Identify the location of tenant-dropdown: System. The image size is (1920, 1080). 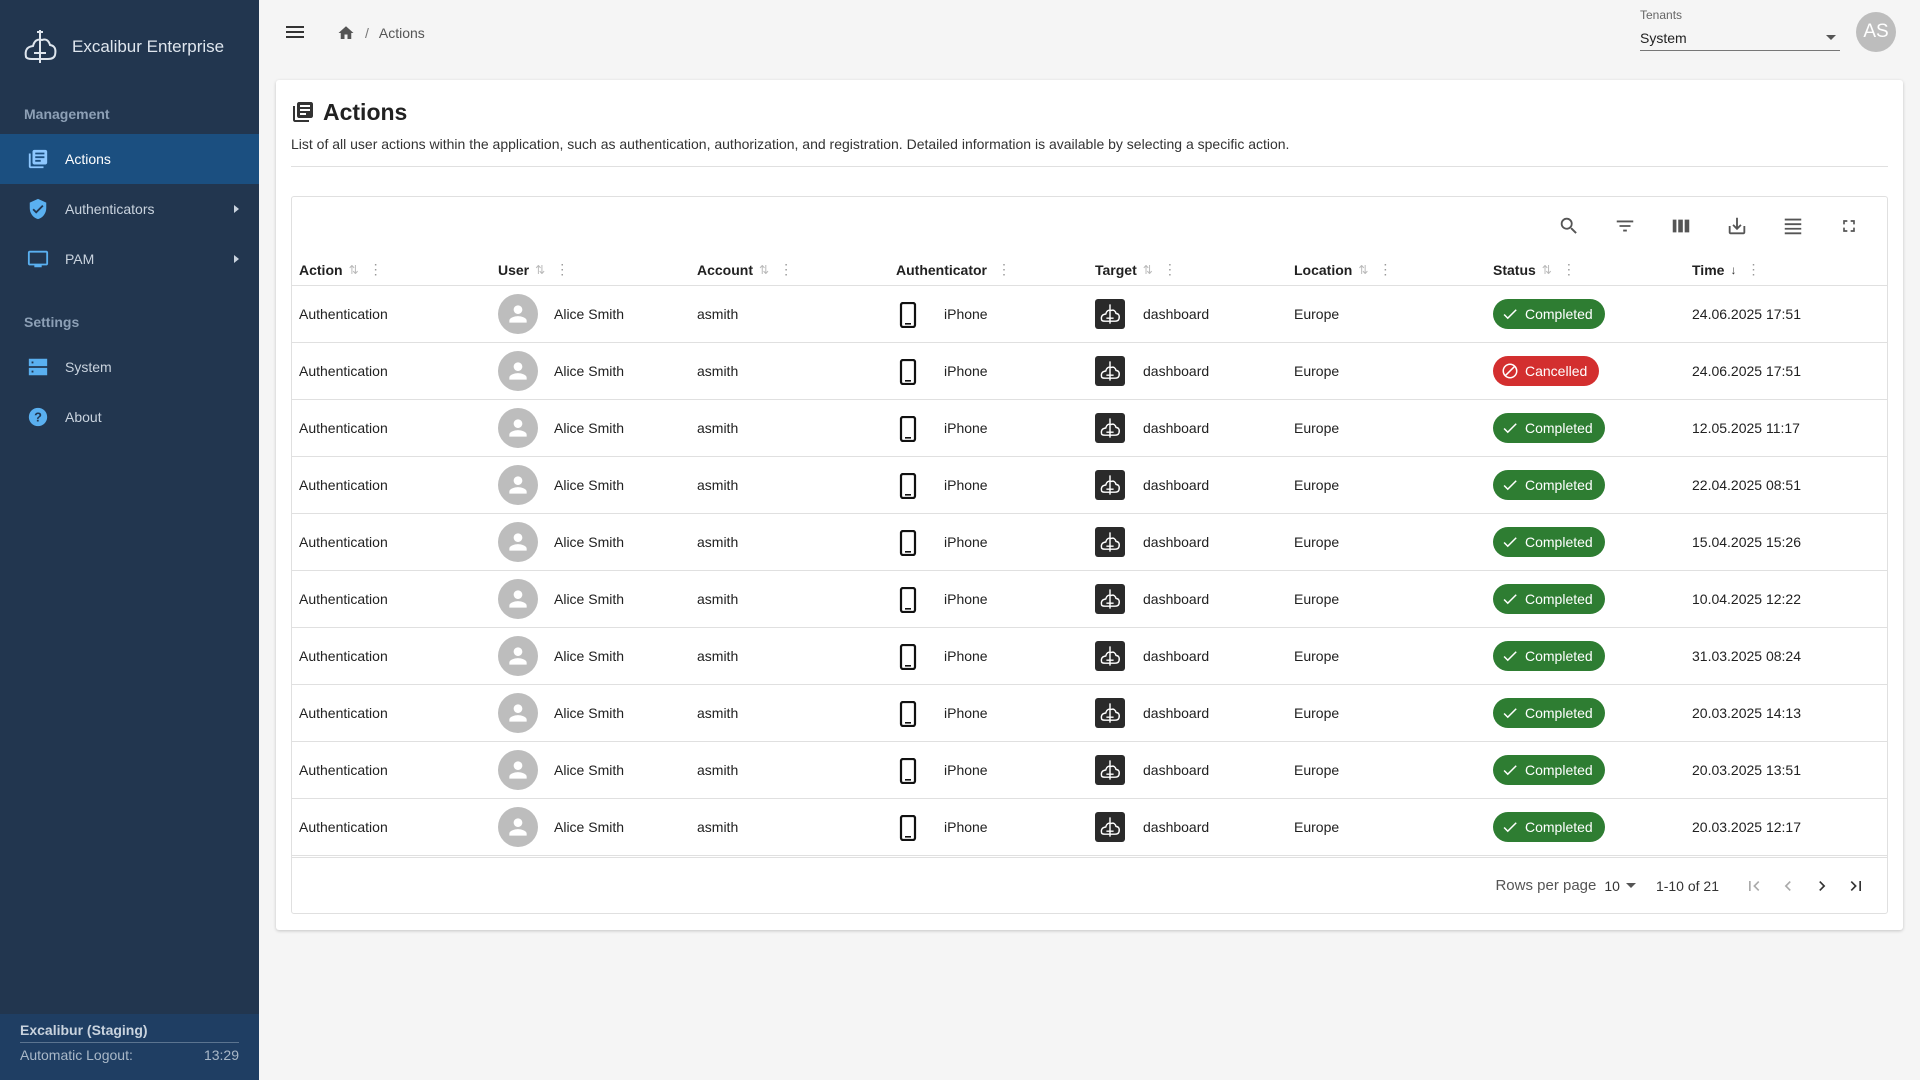
(1740, 38).